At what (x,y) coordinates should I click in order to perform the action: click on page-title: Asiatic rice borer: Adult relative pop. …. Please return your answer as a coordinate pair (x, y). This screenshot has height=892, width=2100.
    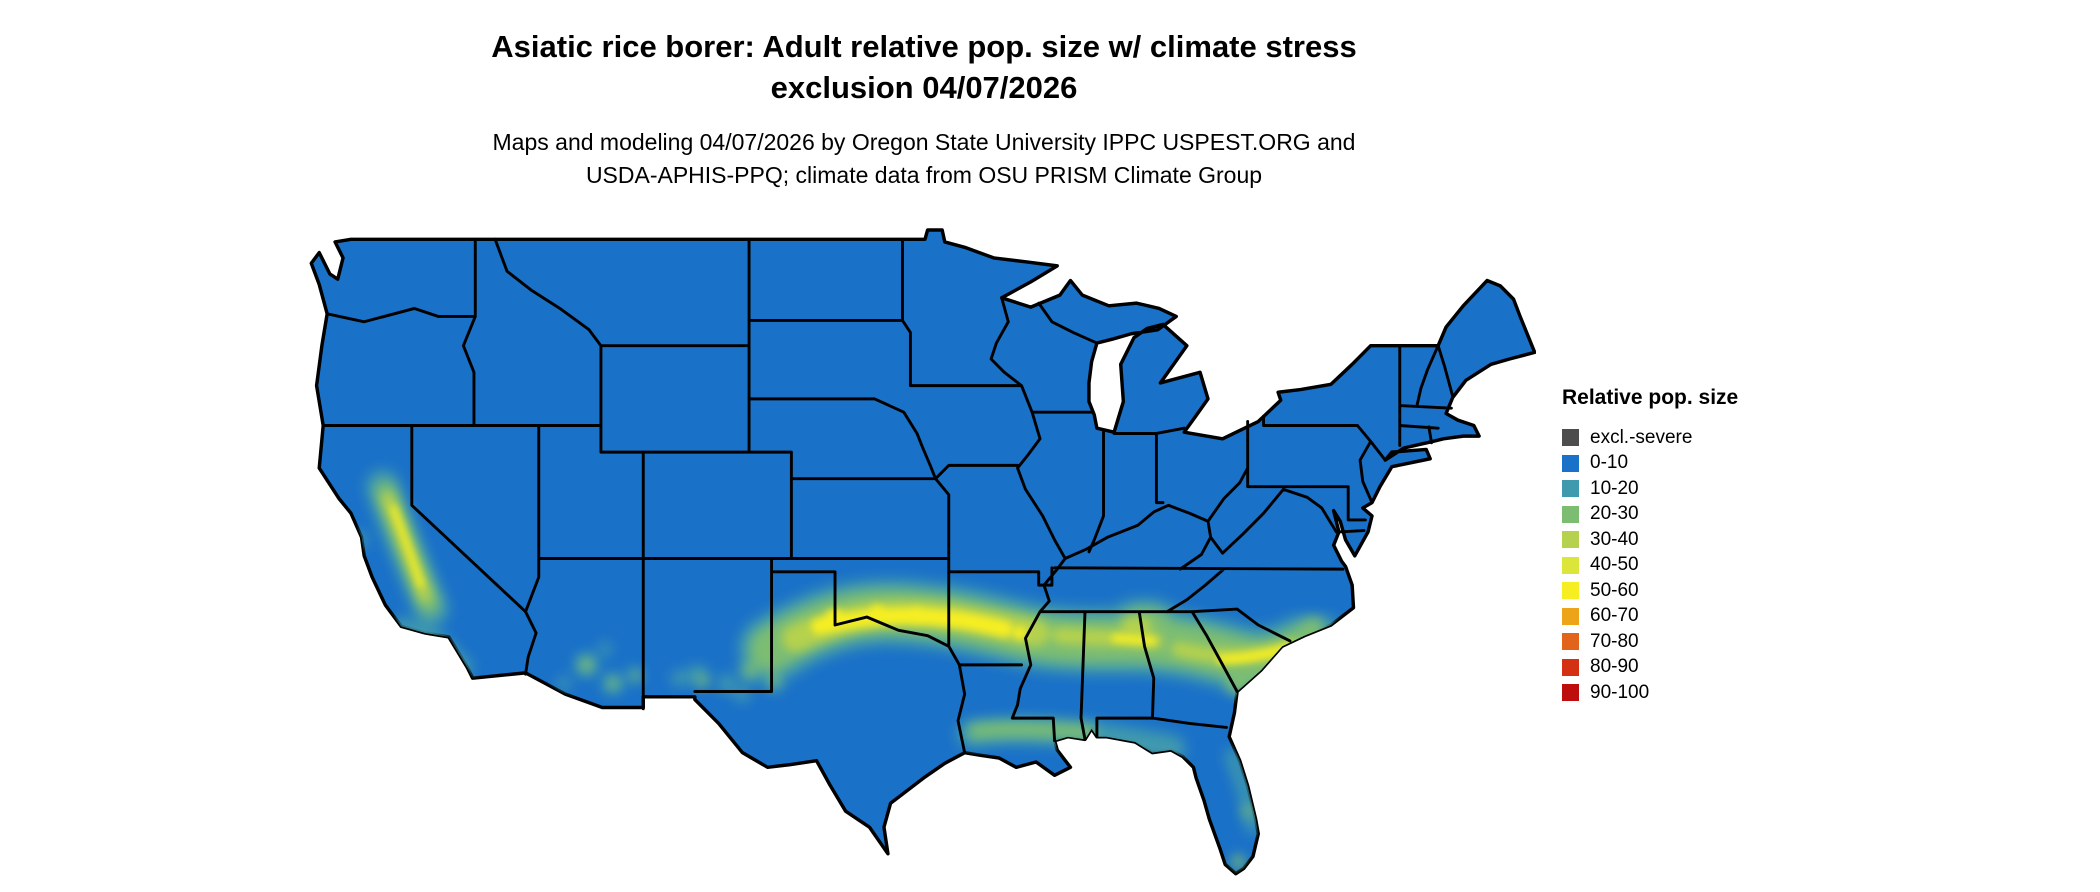
    Looking at the image, I should click on (924, 67).